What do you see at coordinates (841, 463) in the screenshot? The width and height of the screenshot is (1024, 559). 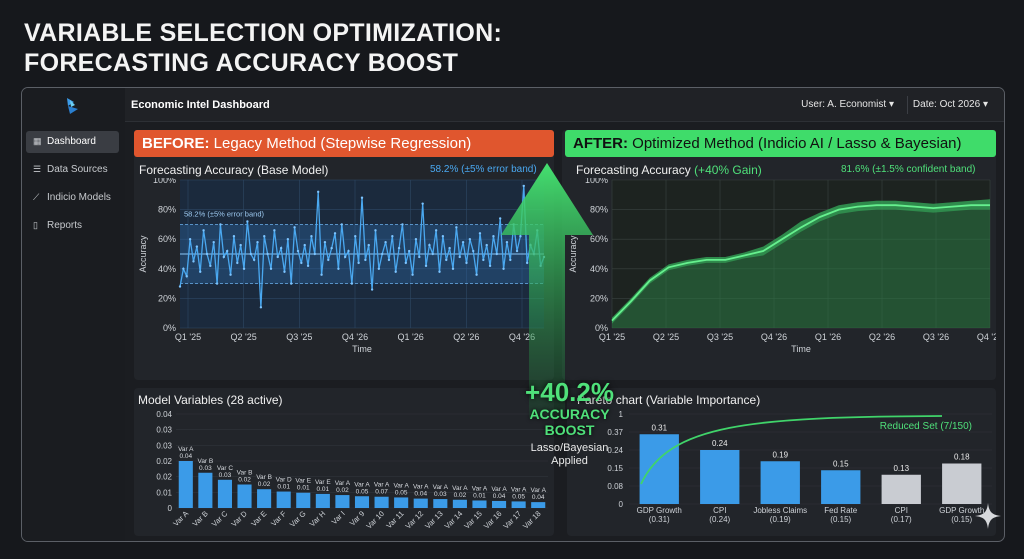 I see `bar-value-label: 0.15` at bounding box center [841, 463].